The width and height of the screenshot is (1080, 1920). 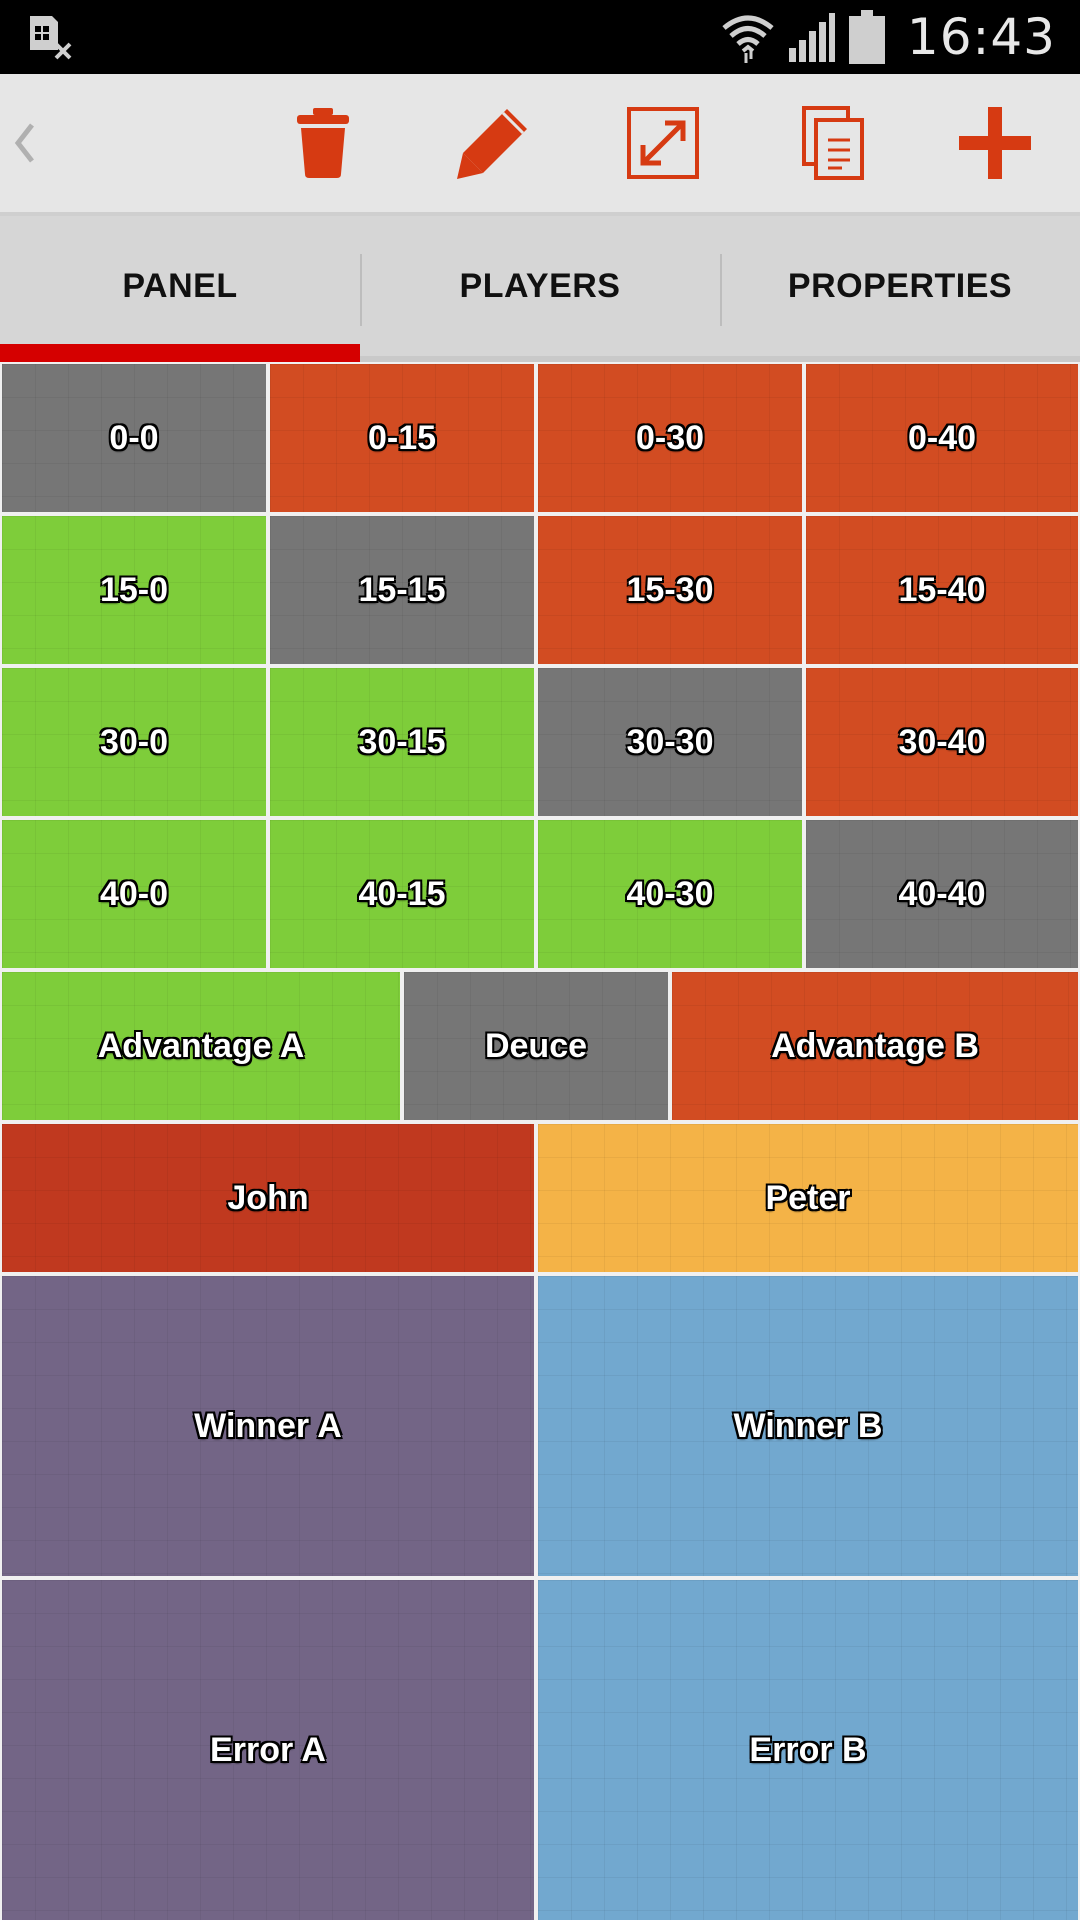 What do you see at coordinates (748, 39) in the screenshot?
I see `wifi-icon` at bounding box center [748, 39].